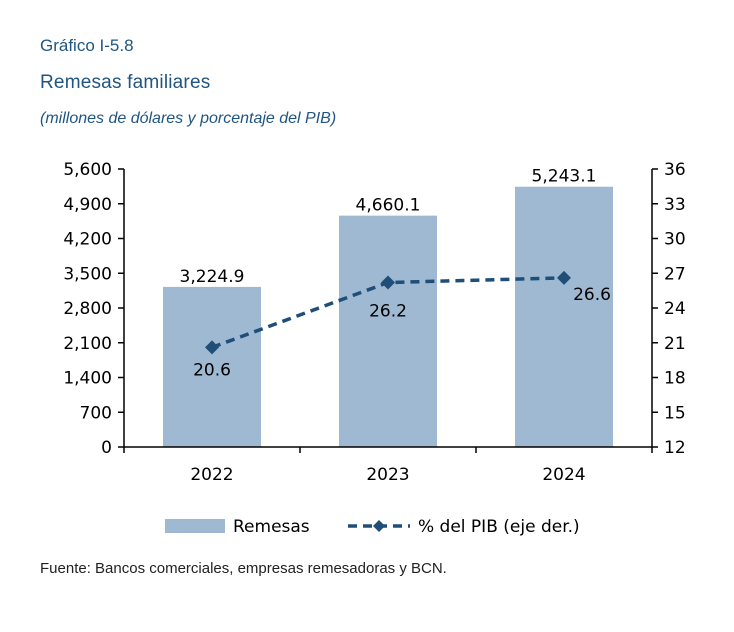 Image resolution: width=734 pixels, height=632 pixels. Describe the element at coordinates (675, 240) in the screenshot. I see `right-tick-label: 30` at that location.